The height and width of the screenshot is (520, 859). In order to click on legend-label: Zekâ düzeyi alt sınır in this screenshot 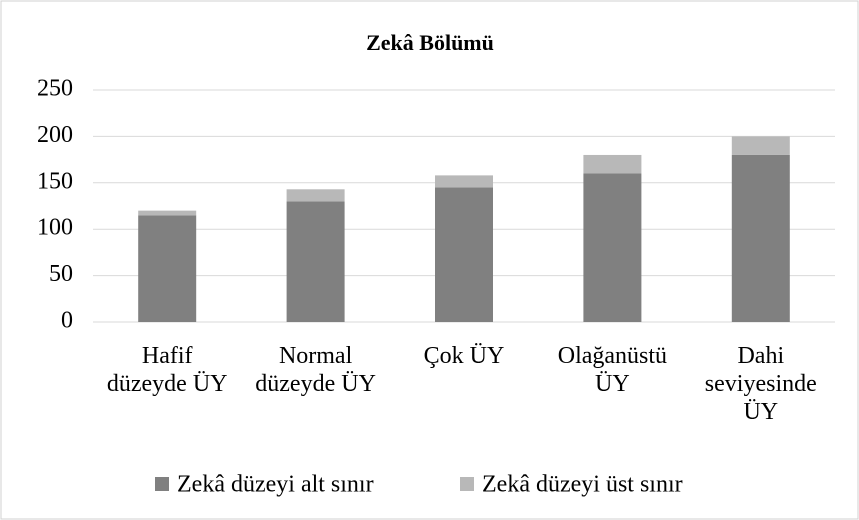, I will do `click(275, 485)`.